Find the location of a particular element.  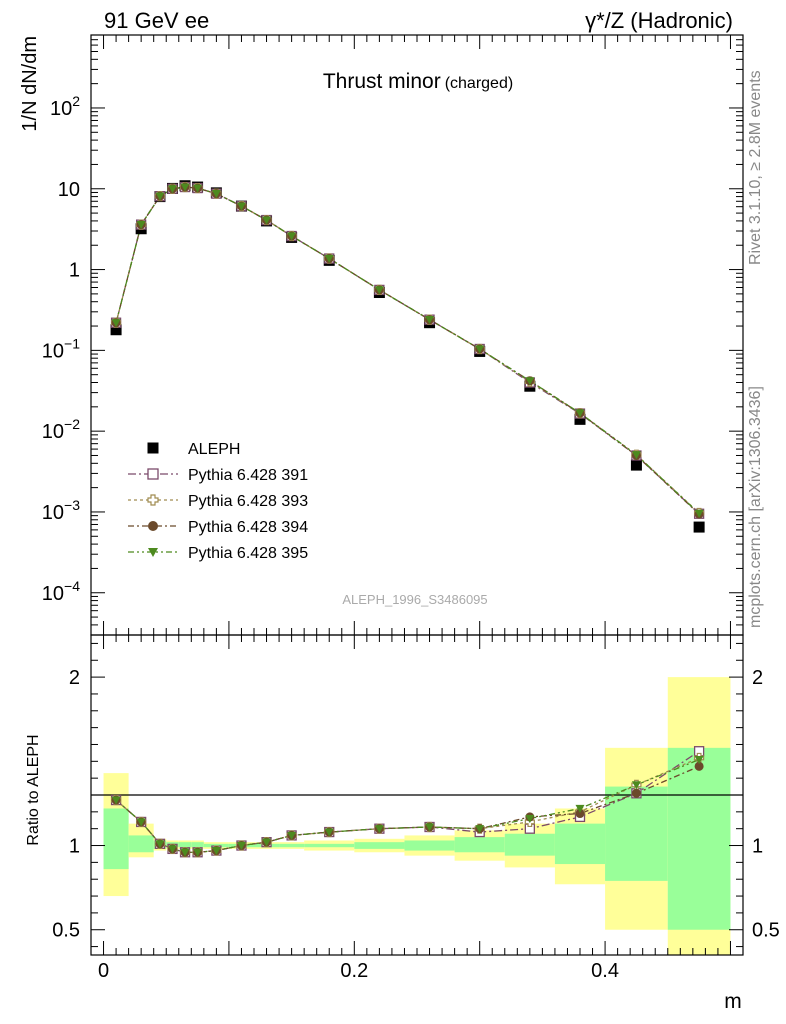

y-tick-label: 10⁻¹ is located at coordinates (61, 348).